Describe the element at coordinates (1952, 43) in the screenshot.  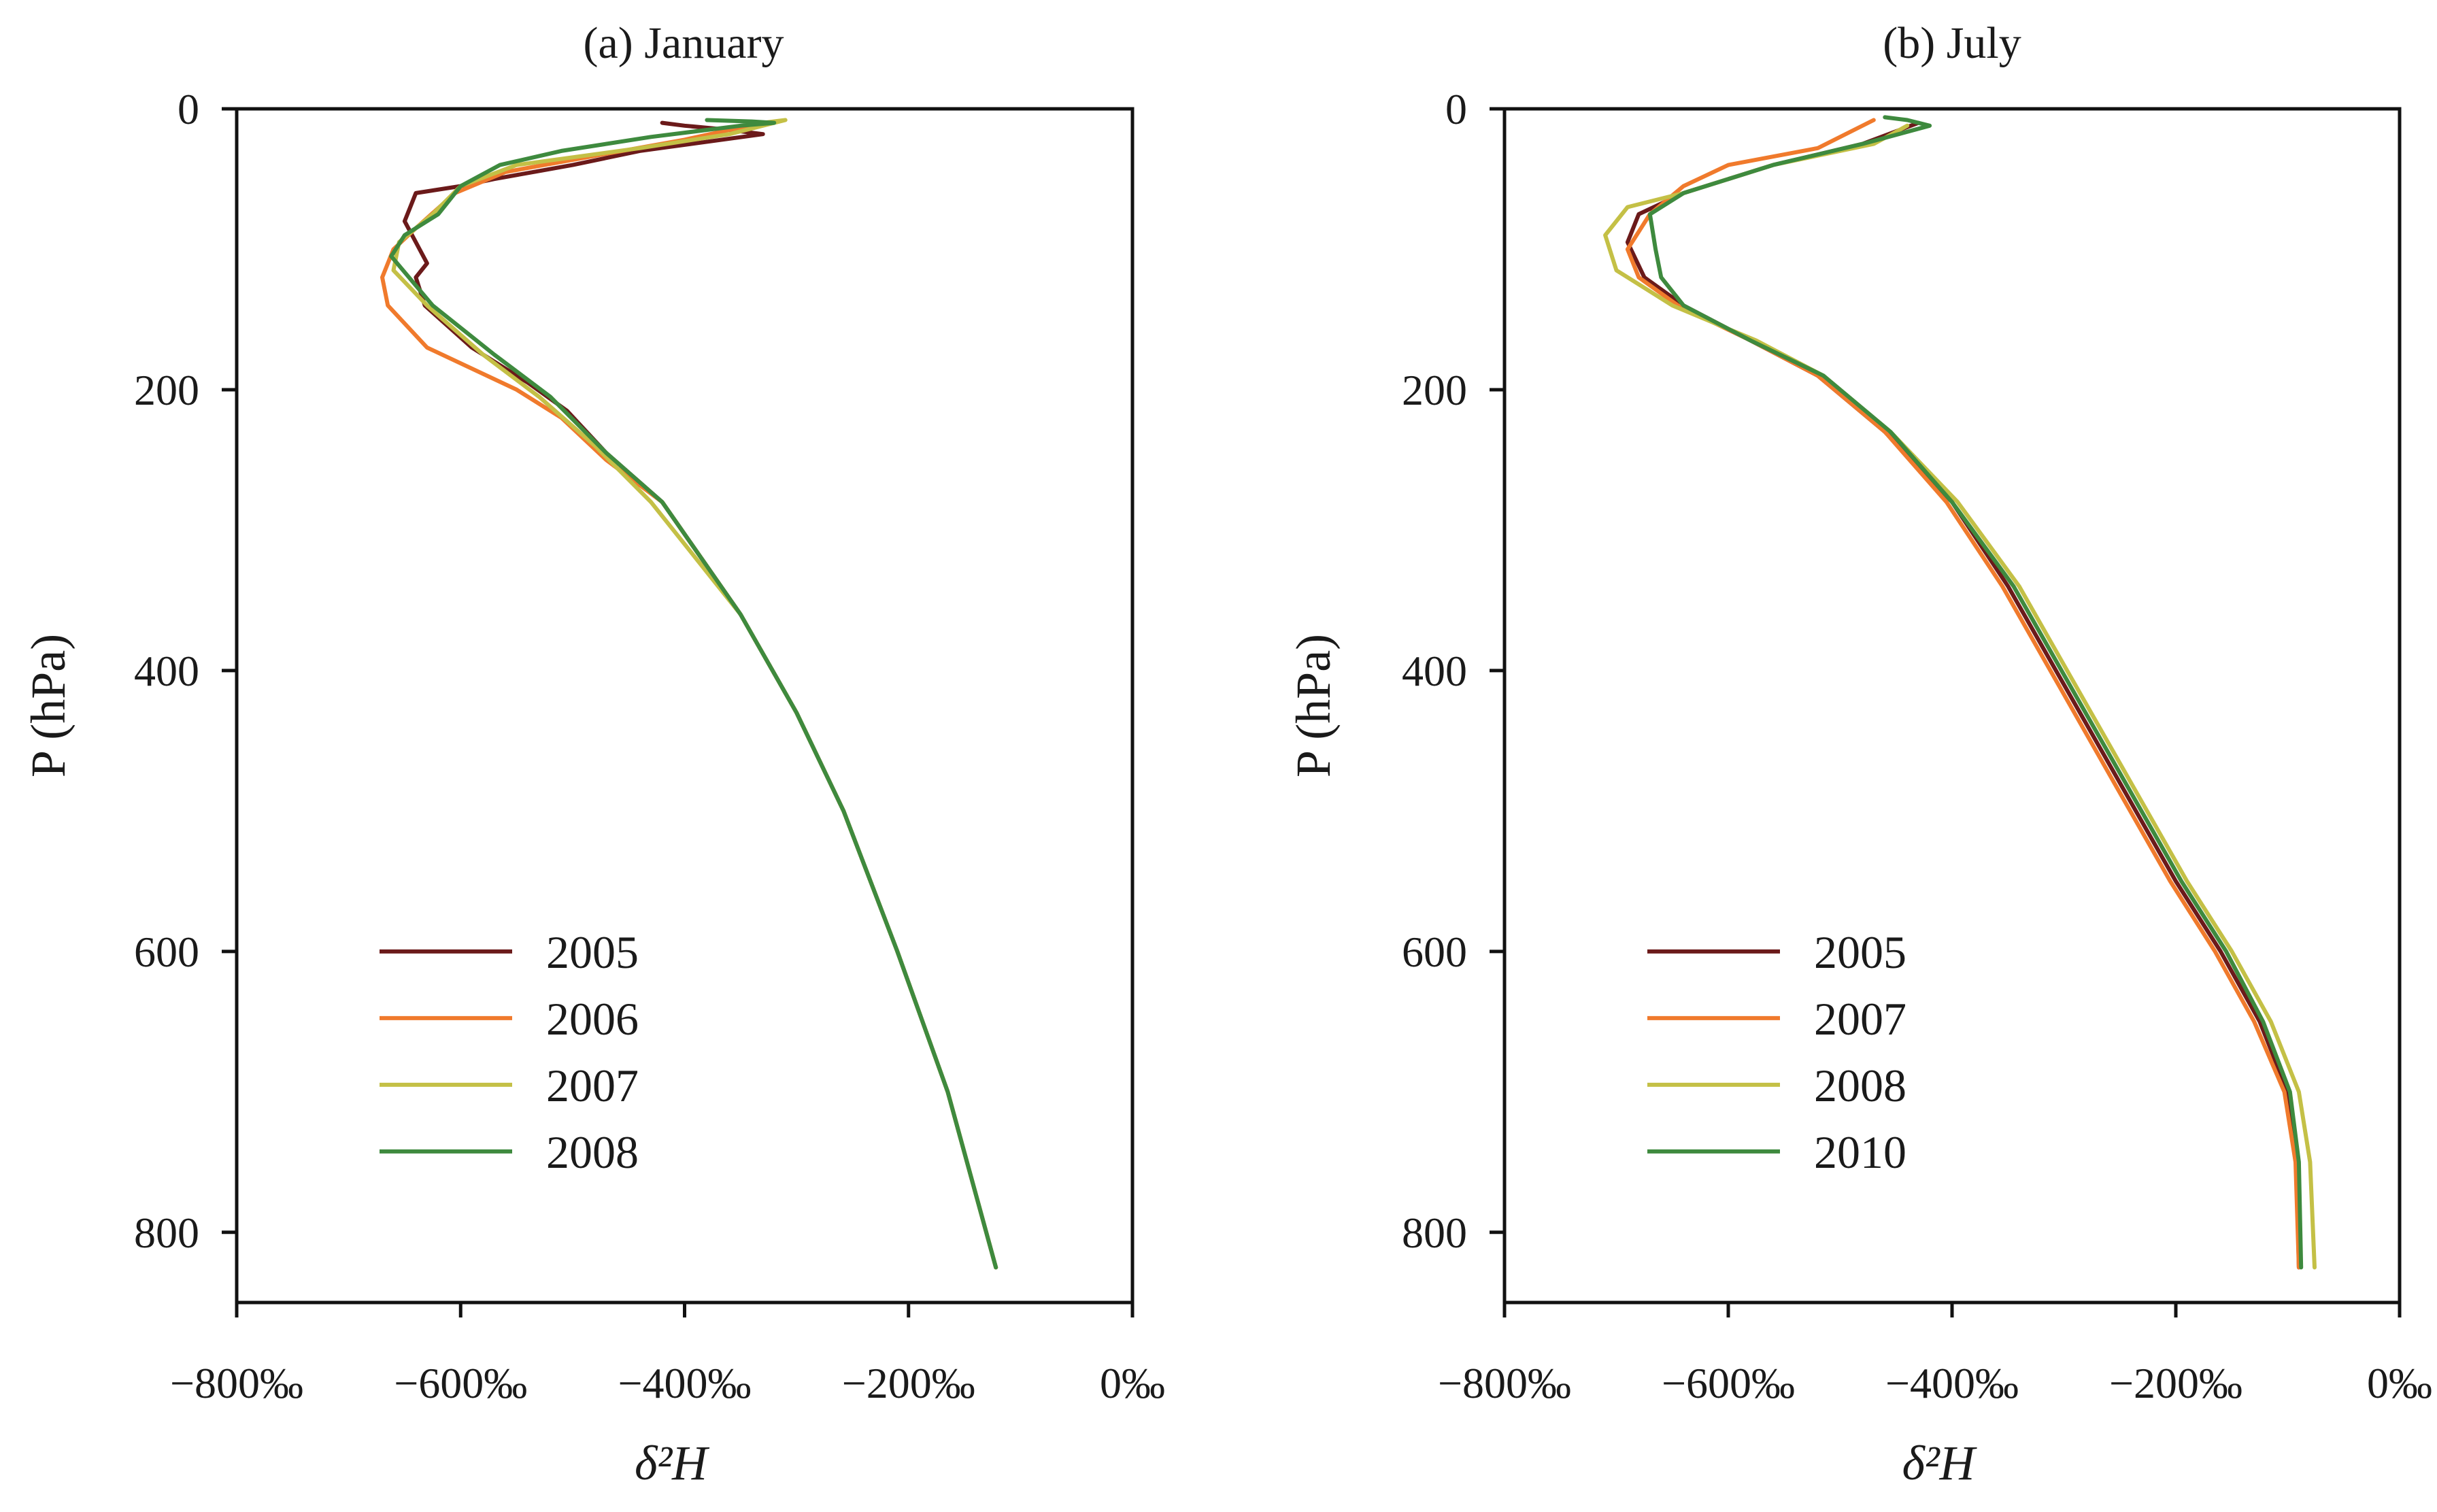
I see `panel-title: (b) July` at that location.